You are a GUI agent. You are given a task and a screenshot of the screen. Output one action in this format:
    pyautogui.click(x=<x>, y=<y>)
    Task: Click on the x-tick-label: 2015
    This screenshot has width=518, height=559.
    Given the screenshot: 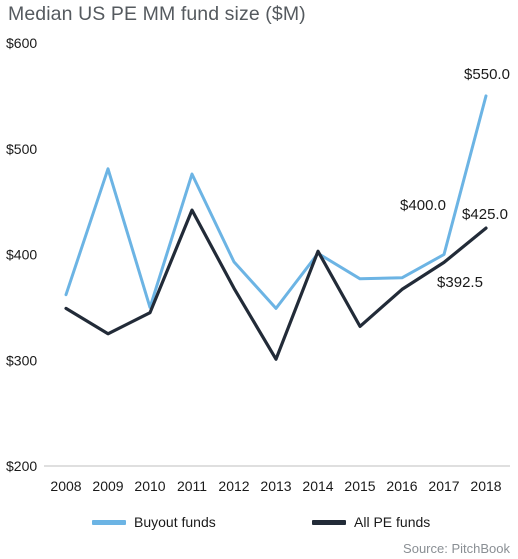 What is the action you would take?
    pyautogui.click(x=359, y=486)
    